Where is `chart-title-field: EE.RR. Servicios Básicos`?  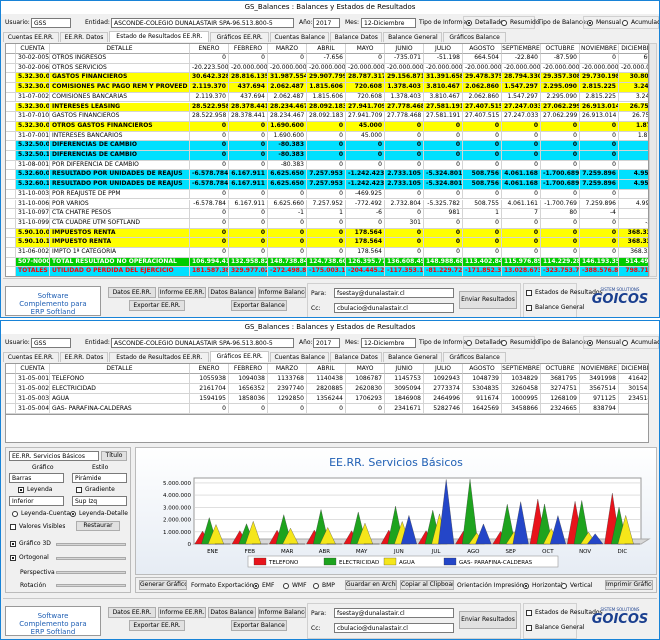
chart-title-field: EE.RR. Servicios Básicos is located at coordinates (54, 456).